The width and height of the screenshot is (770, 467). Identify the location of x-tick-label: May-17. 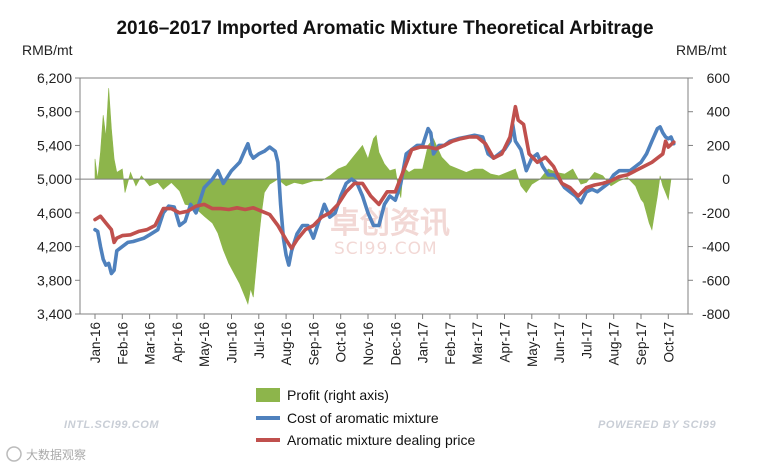
(532, 344).